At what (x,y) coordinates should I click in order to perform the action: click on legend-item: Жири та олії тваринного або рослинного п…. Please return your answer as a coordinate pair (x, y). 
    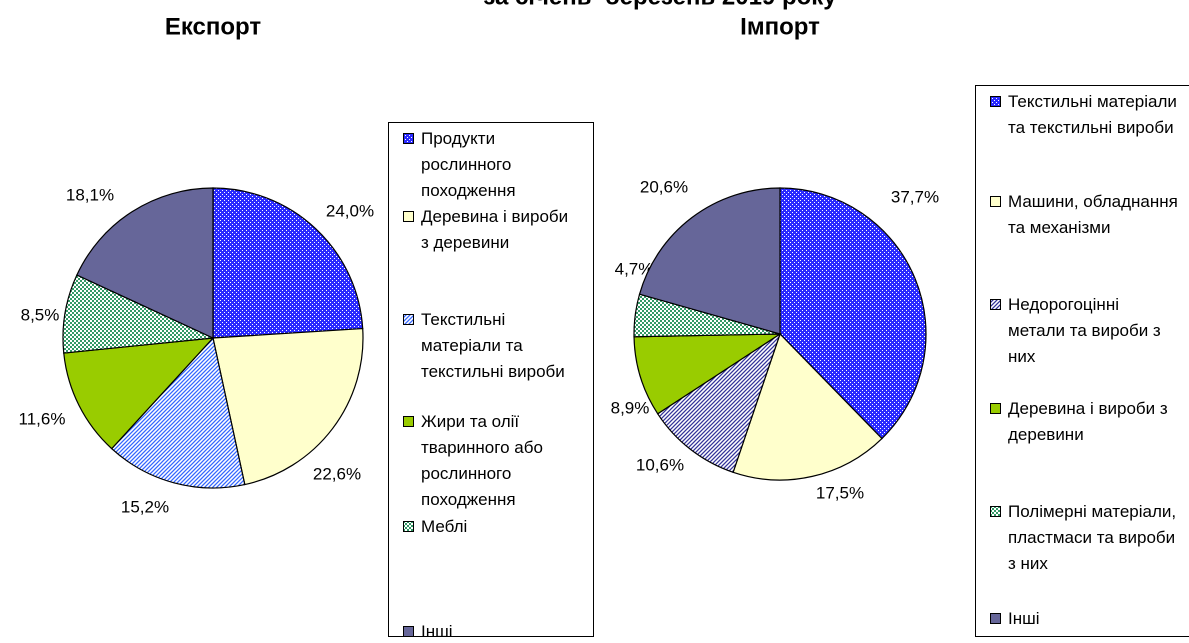
    Looking at the image, I should click on (496, 461).